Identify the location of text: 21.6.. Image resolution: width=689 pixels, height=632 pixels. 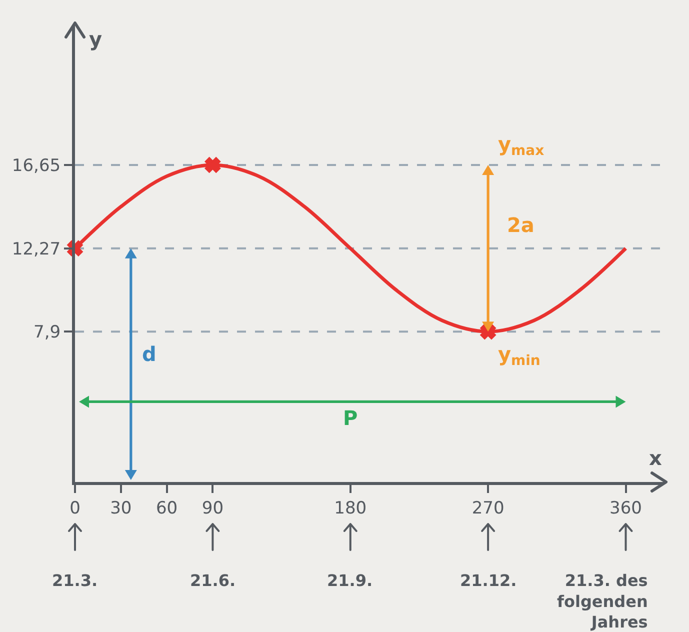
(213, 580).